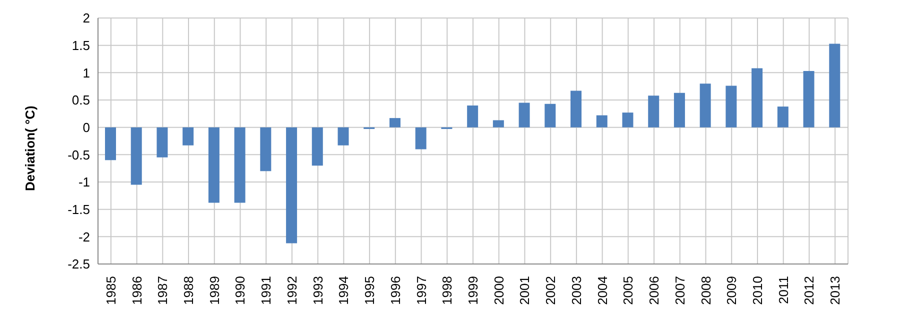 This screenshot has height=326, width=903. What do you see at coordinates (318, 290) in the screenshot?
I see `x-tick-label: 1993` at bounding box center [318, 290].